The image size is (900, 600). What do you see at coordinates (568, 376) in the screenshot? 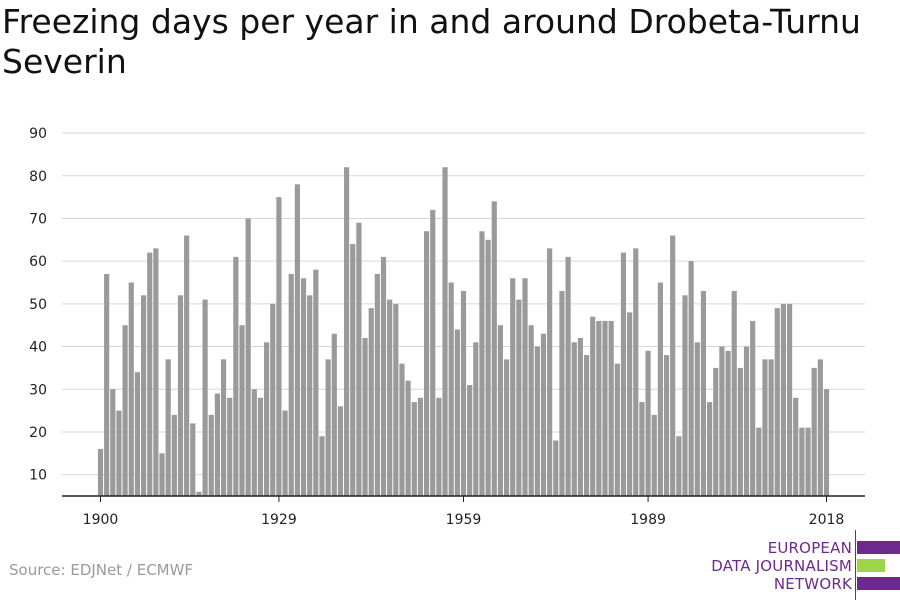
I see `bar-1976` at bounding box center [568, 376].